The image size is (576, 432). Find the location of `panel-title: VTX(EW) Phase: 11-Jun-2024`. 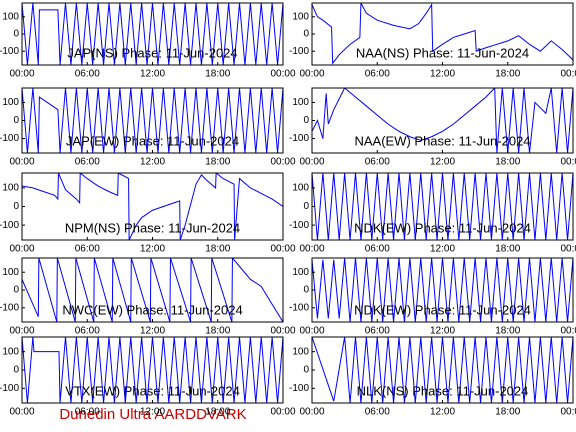

panel-title: VTX(EW) Phase: 11-Jun-2024 is located at coordinates (152, 390).